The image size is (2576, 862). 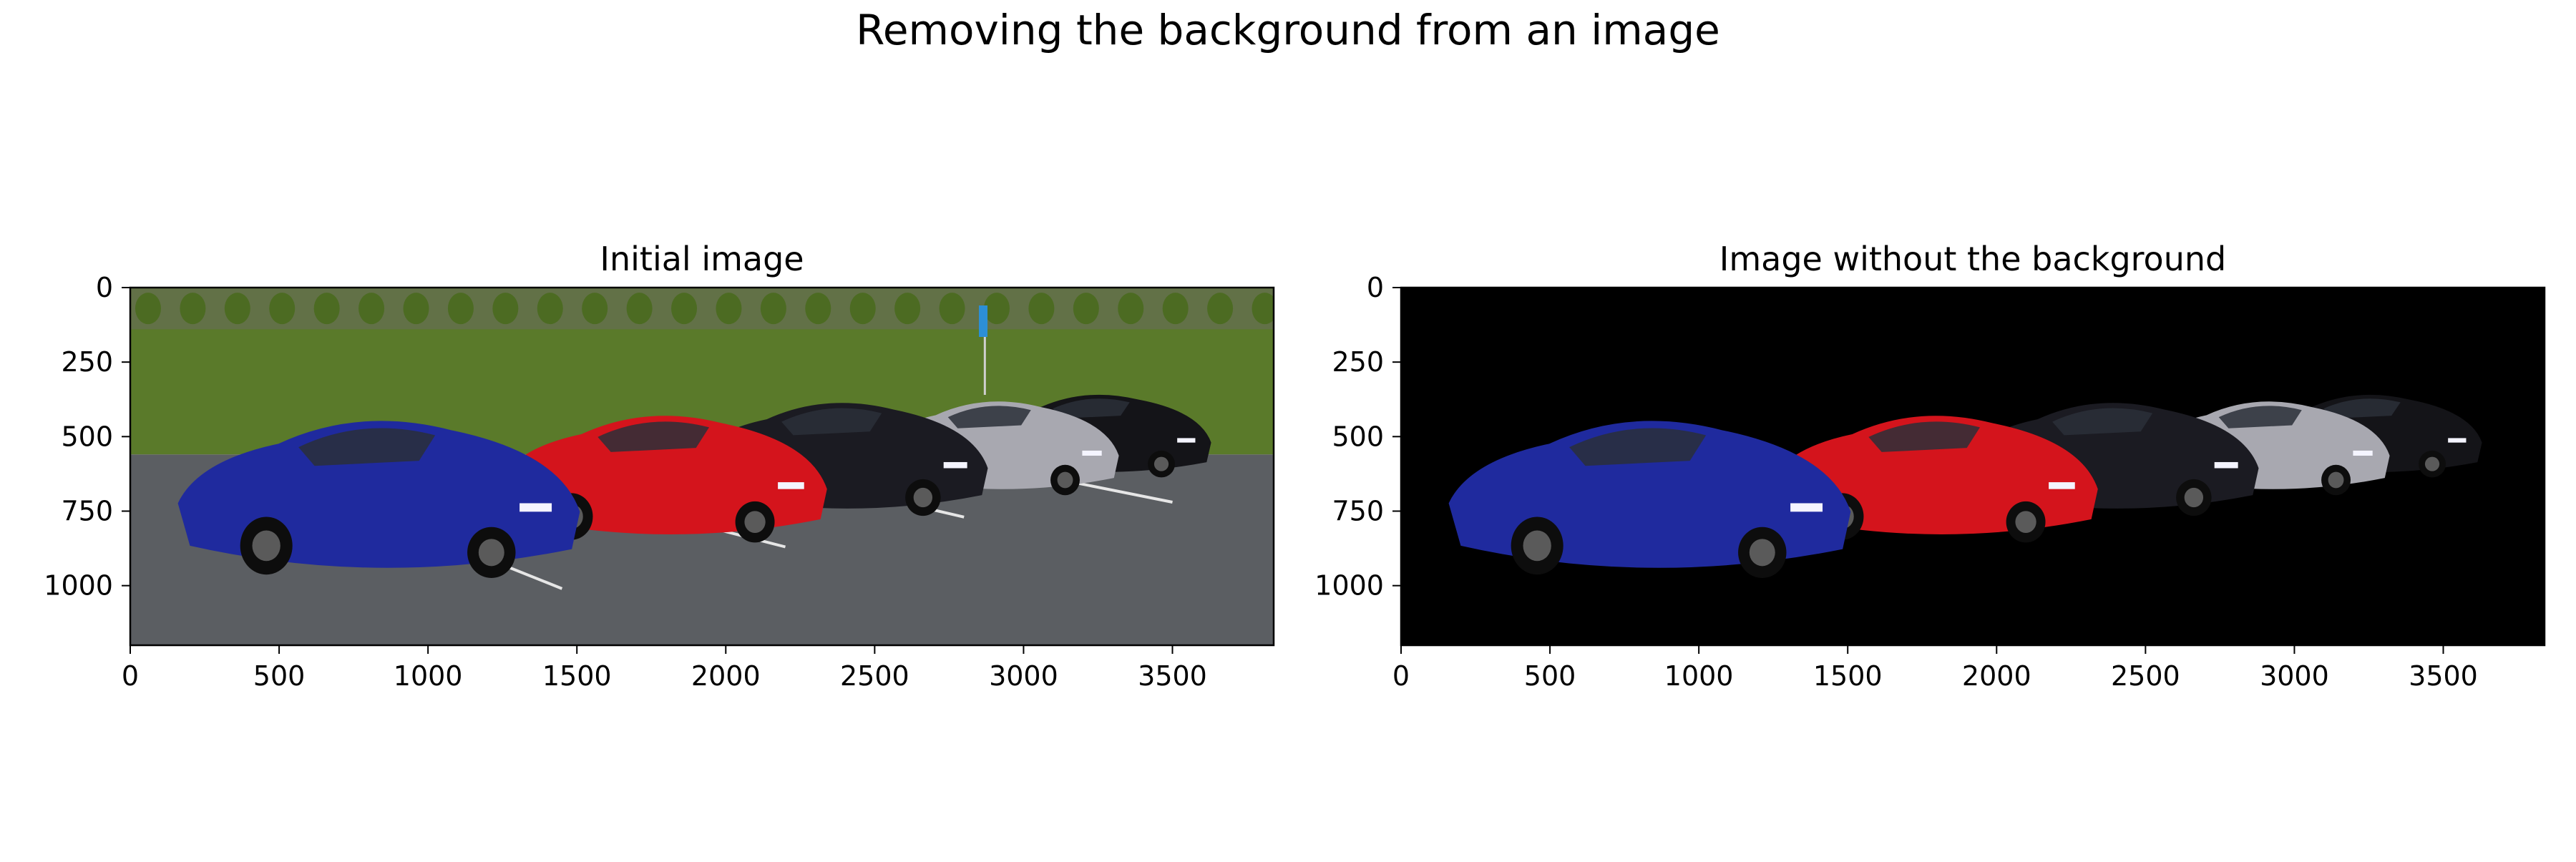 I want to click on parking-sign, so click(x=983, y=321).